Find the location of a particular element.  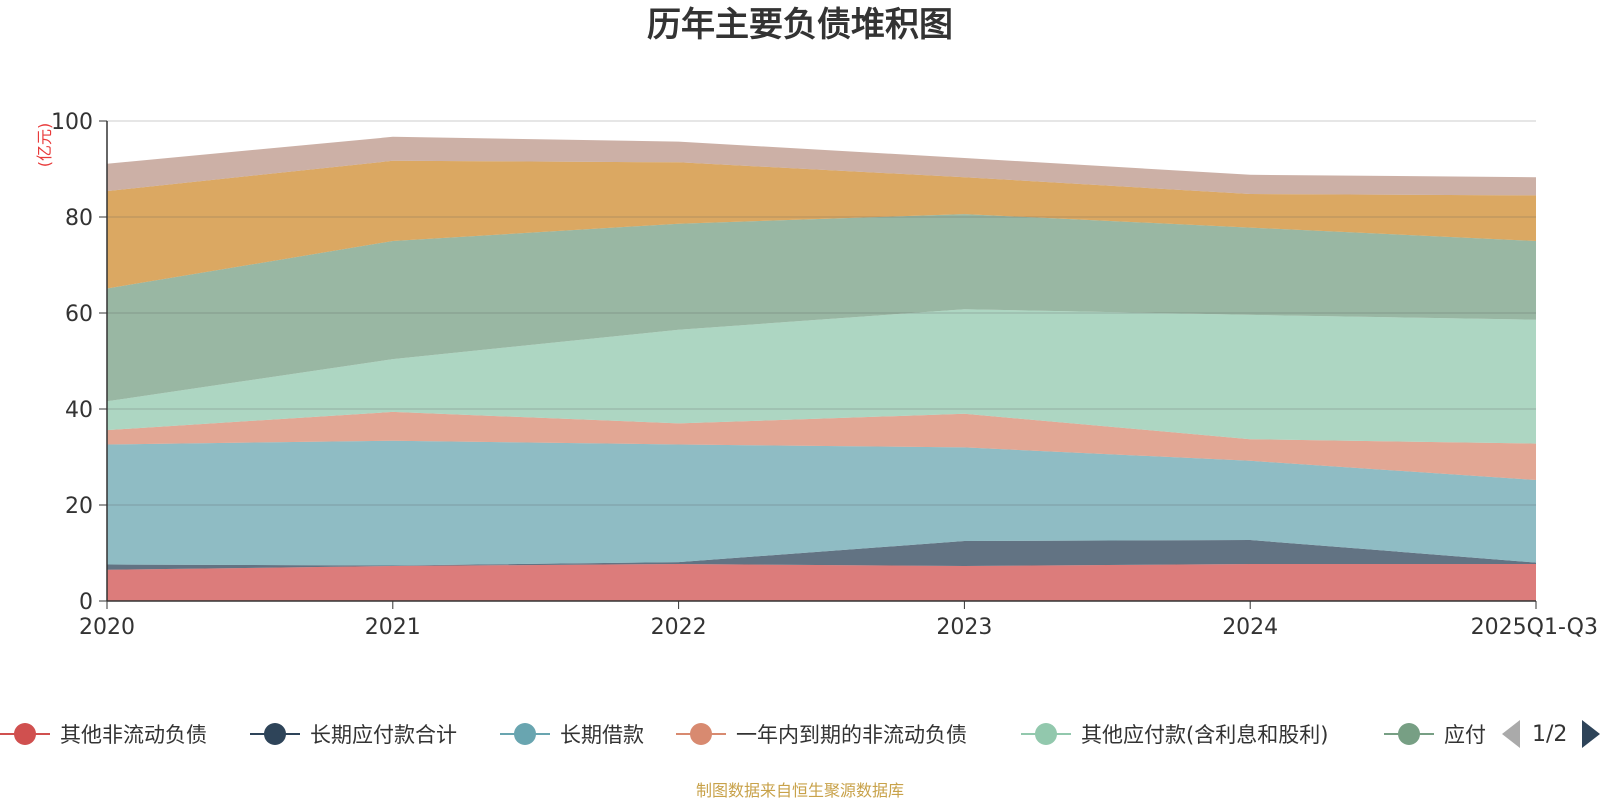

x-tick-label: 2024 is located at coordinates (1250, 627).